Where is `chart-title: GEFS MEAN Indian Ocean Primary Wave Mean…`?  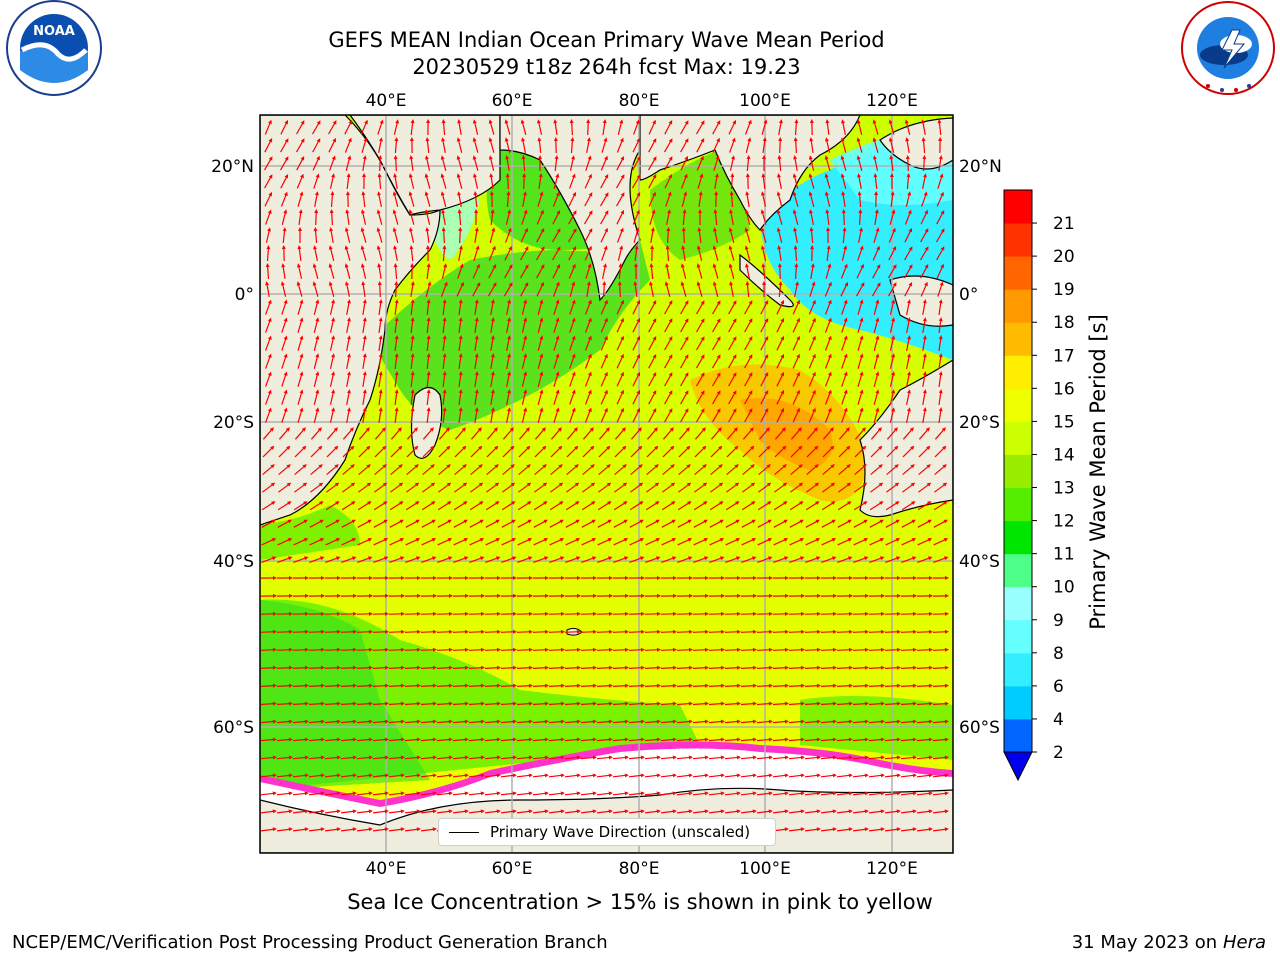
chart-title: GEFS MEAN Indian Ocean Primary Wave Mean… is located at coordinates (606, 40).